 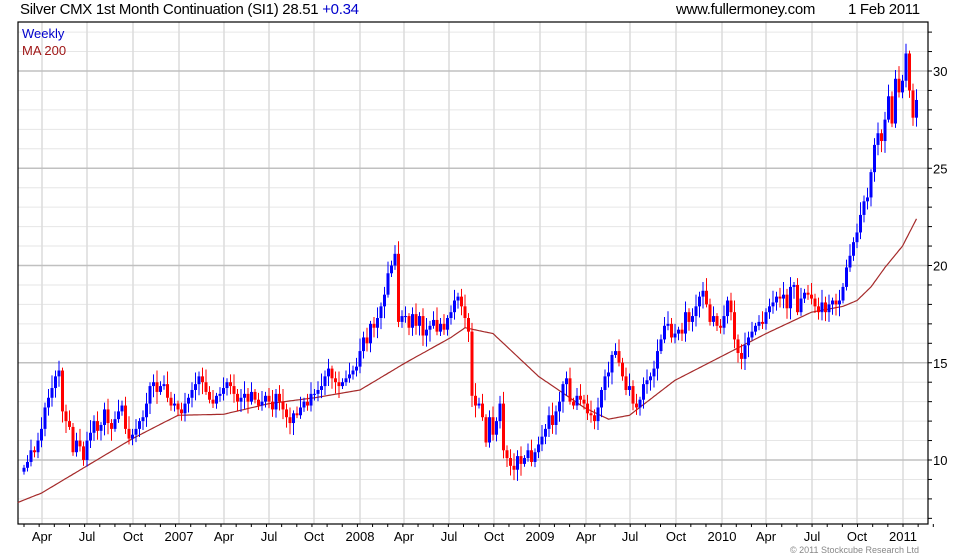 What do you see at coordinates (884, 9) in the screenshot?
I see `chart-date: 1 Feb 2011` at bounding box center [884, 9].